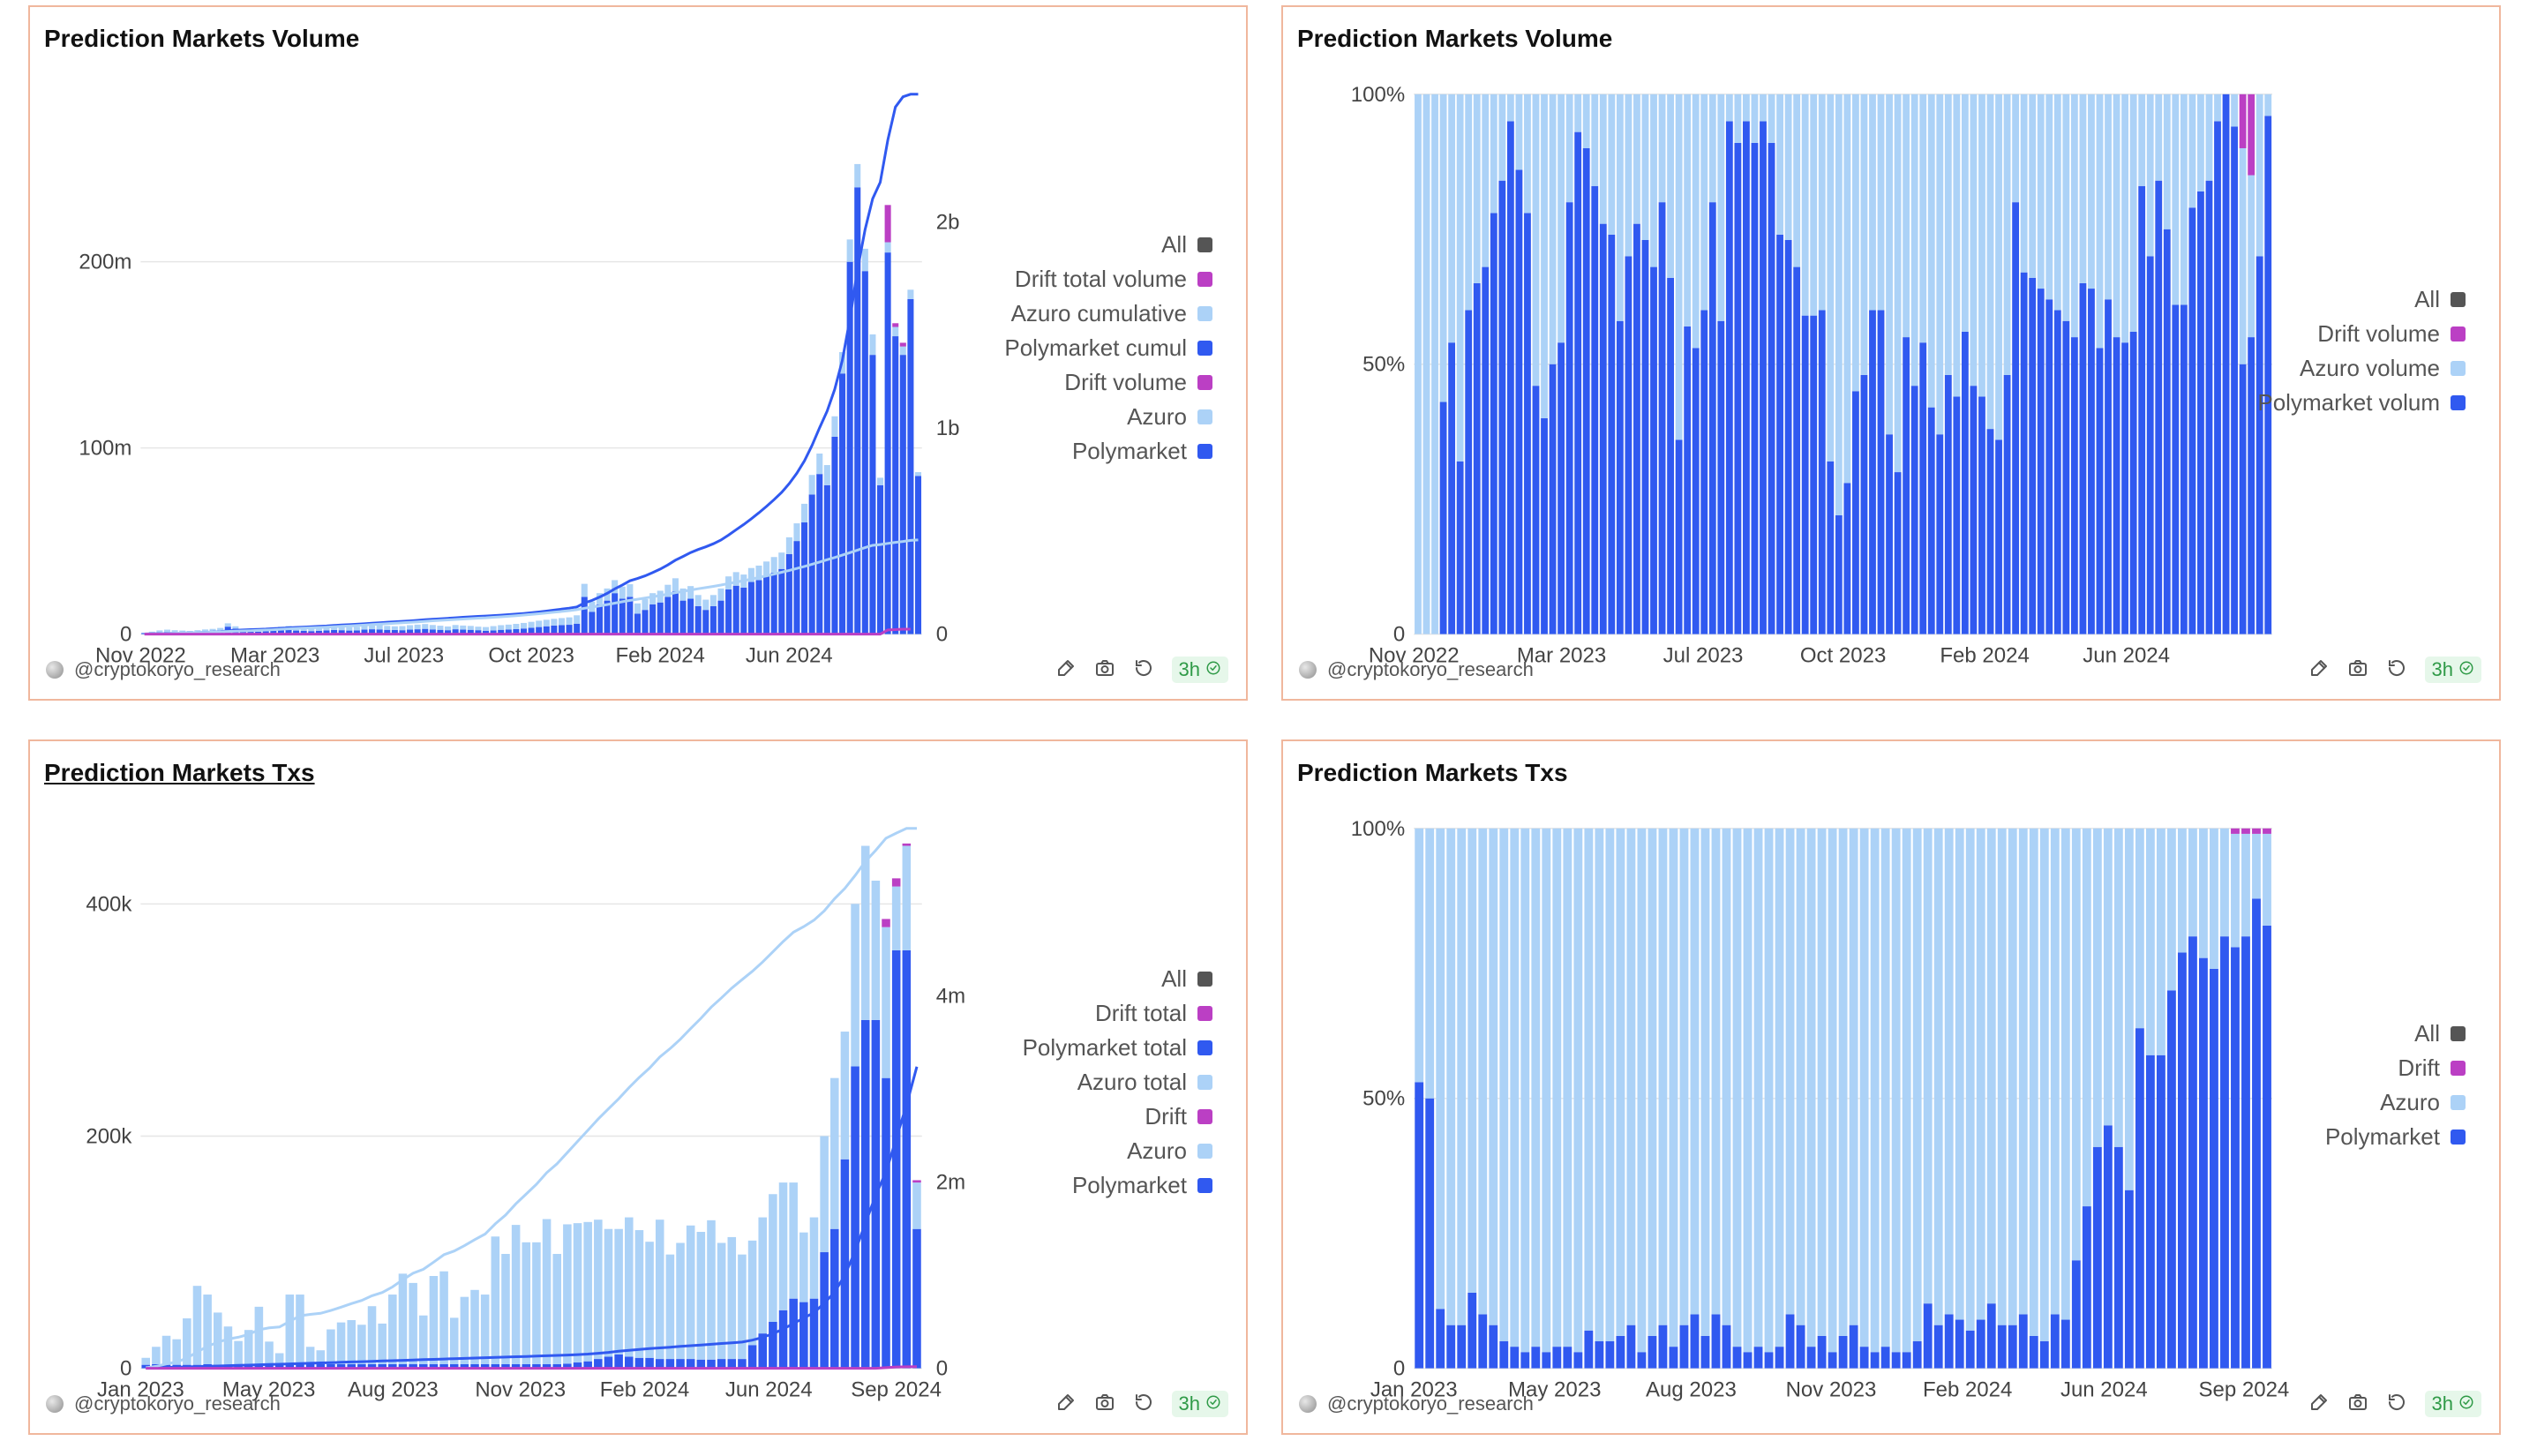 This screenshot has height=1456, width=2522. I want to click on legend-item-drift-total-volume: Drift total volume, so click(1113, 279).